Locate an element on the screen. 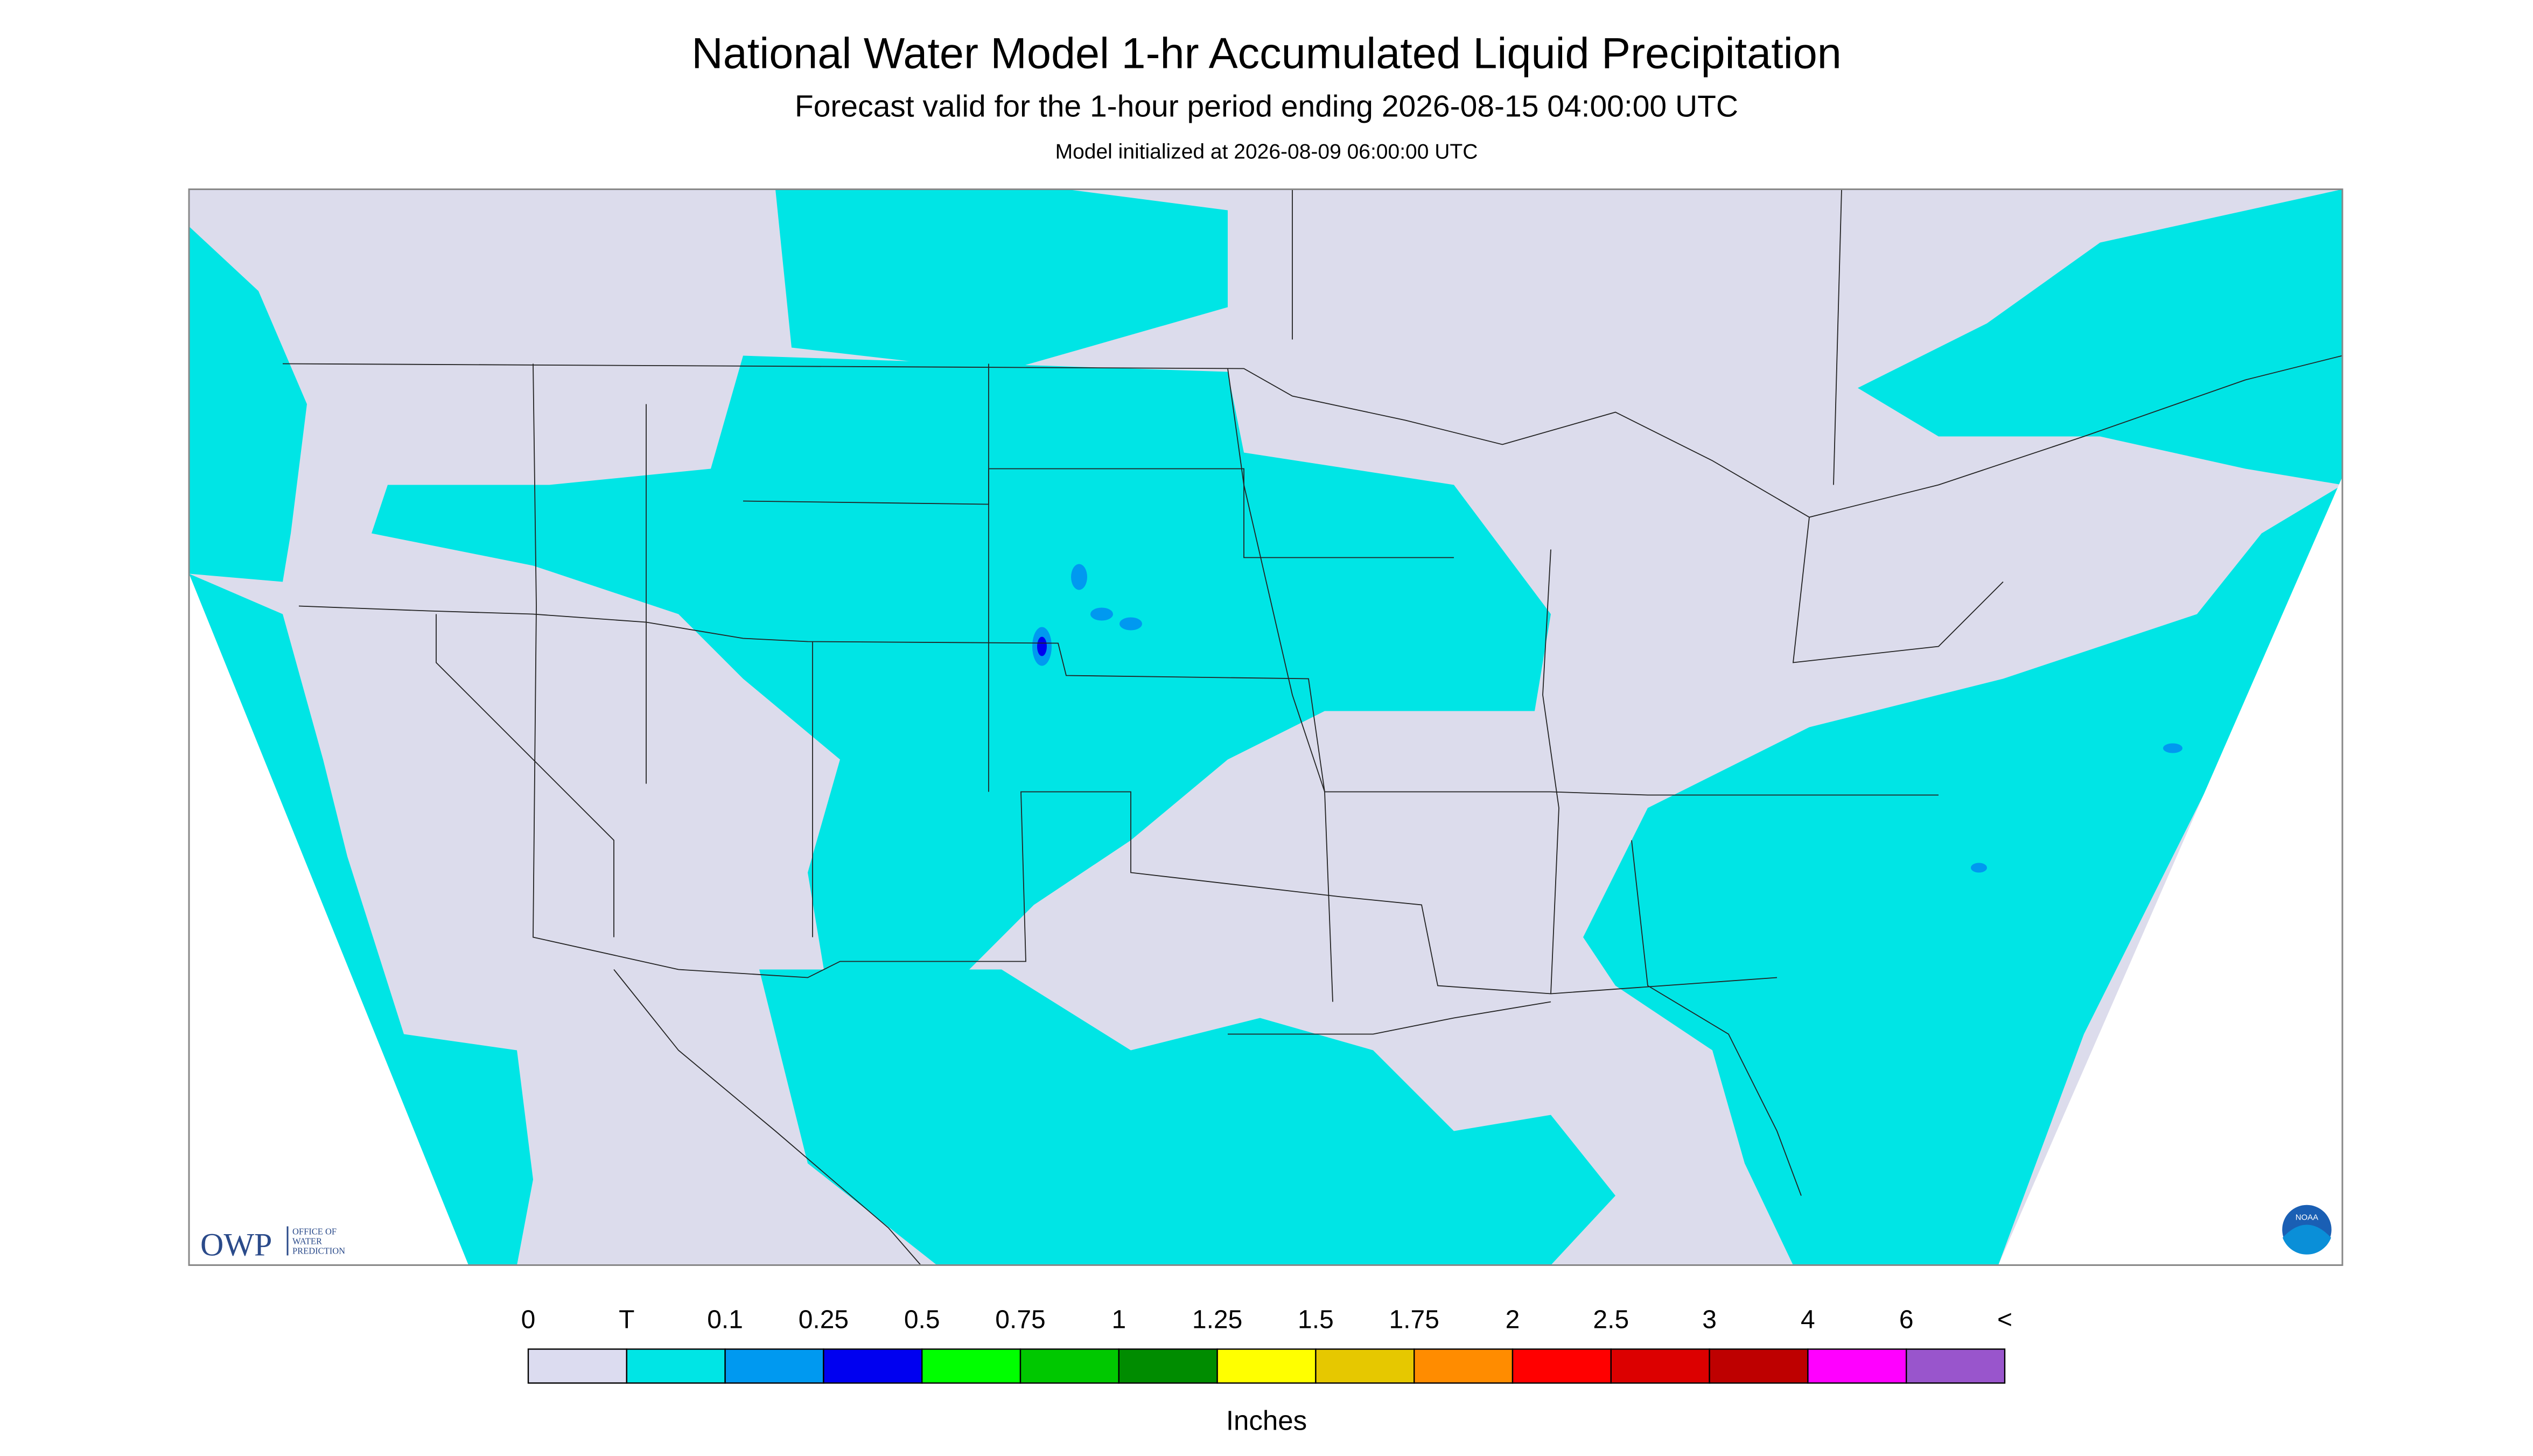 The height and width of the screenshot is (1456, 2533). owp-logo: OWP is located at coordinates (236, 1245).